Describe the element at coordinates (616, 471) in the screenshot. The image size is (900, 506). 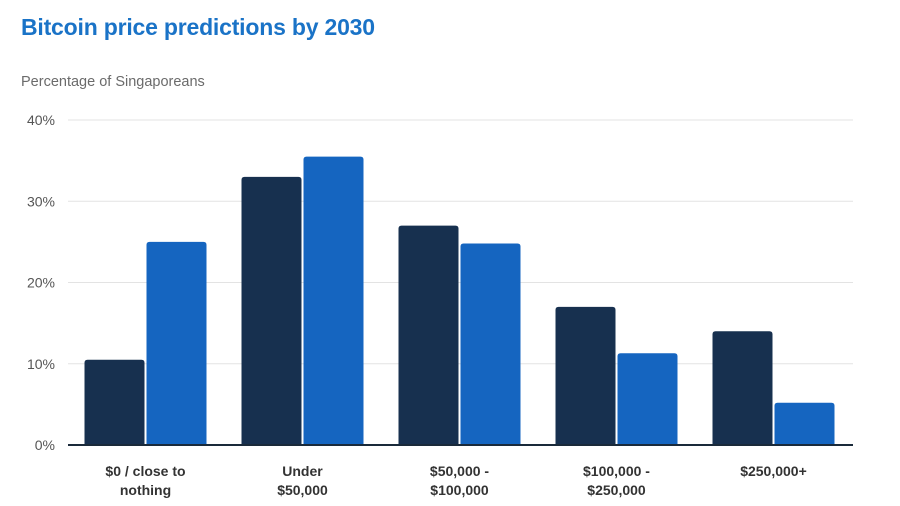
I see `x-category-label: $100,000 -` at that location.